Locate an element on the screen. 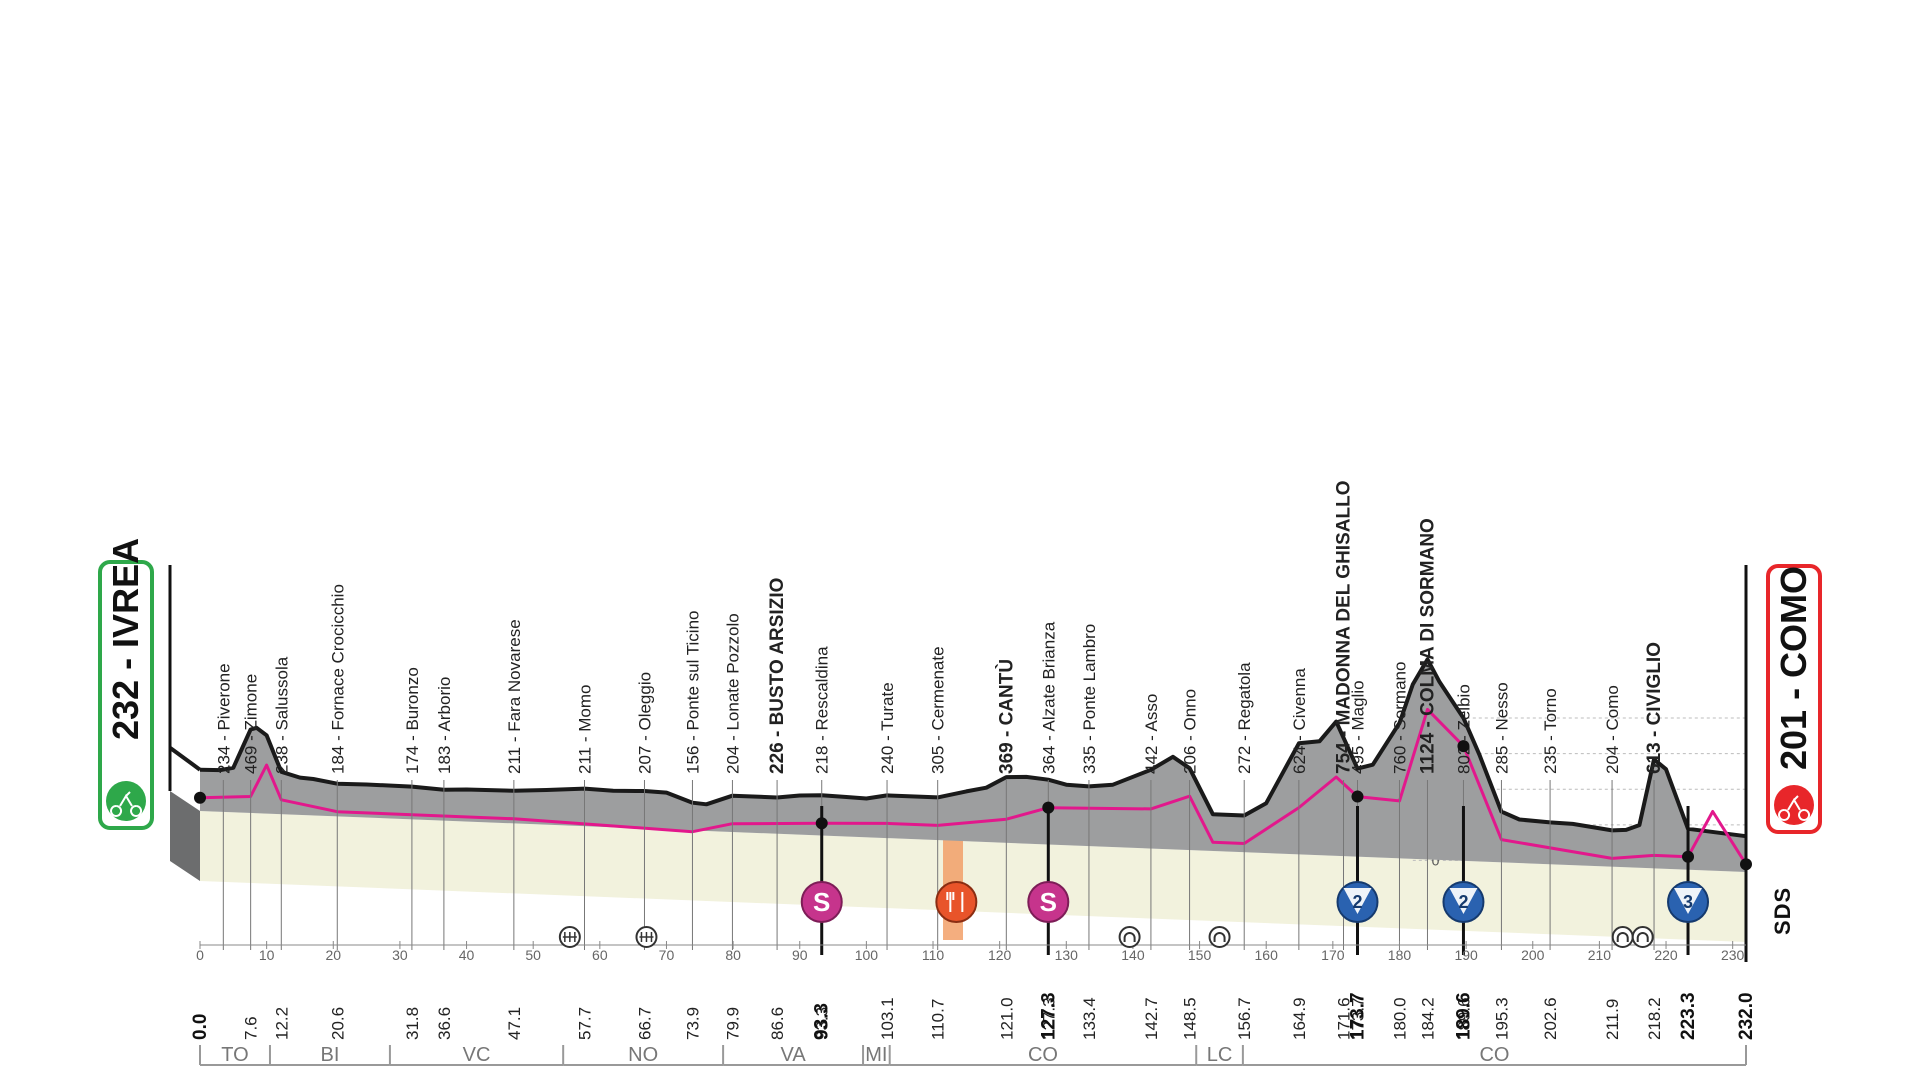 The image size is (1920, 1080). km-label: 93.3 is located at coordinates (822, 1023).